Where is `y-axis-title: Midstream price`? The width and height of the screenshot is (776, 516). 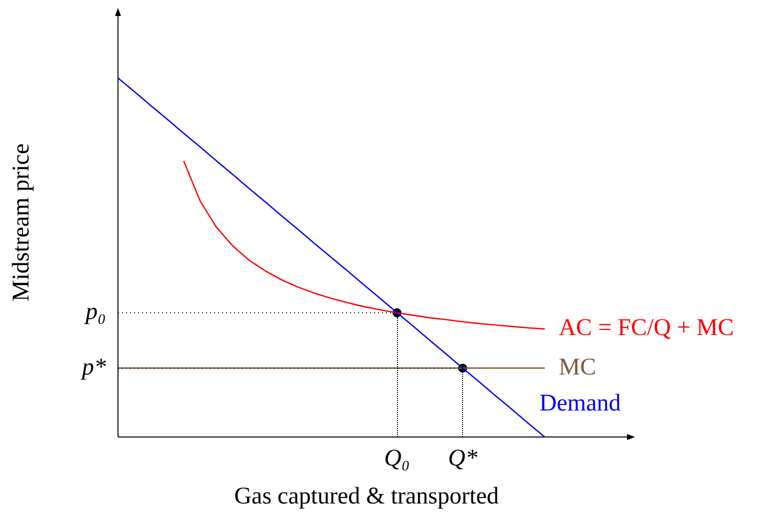 y-axis-title: Midstream price is located at coordinates (21, 223).